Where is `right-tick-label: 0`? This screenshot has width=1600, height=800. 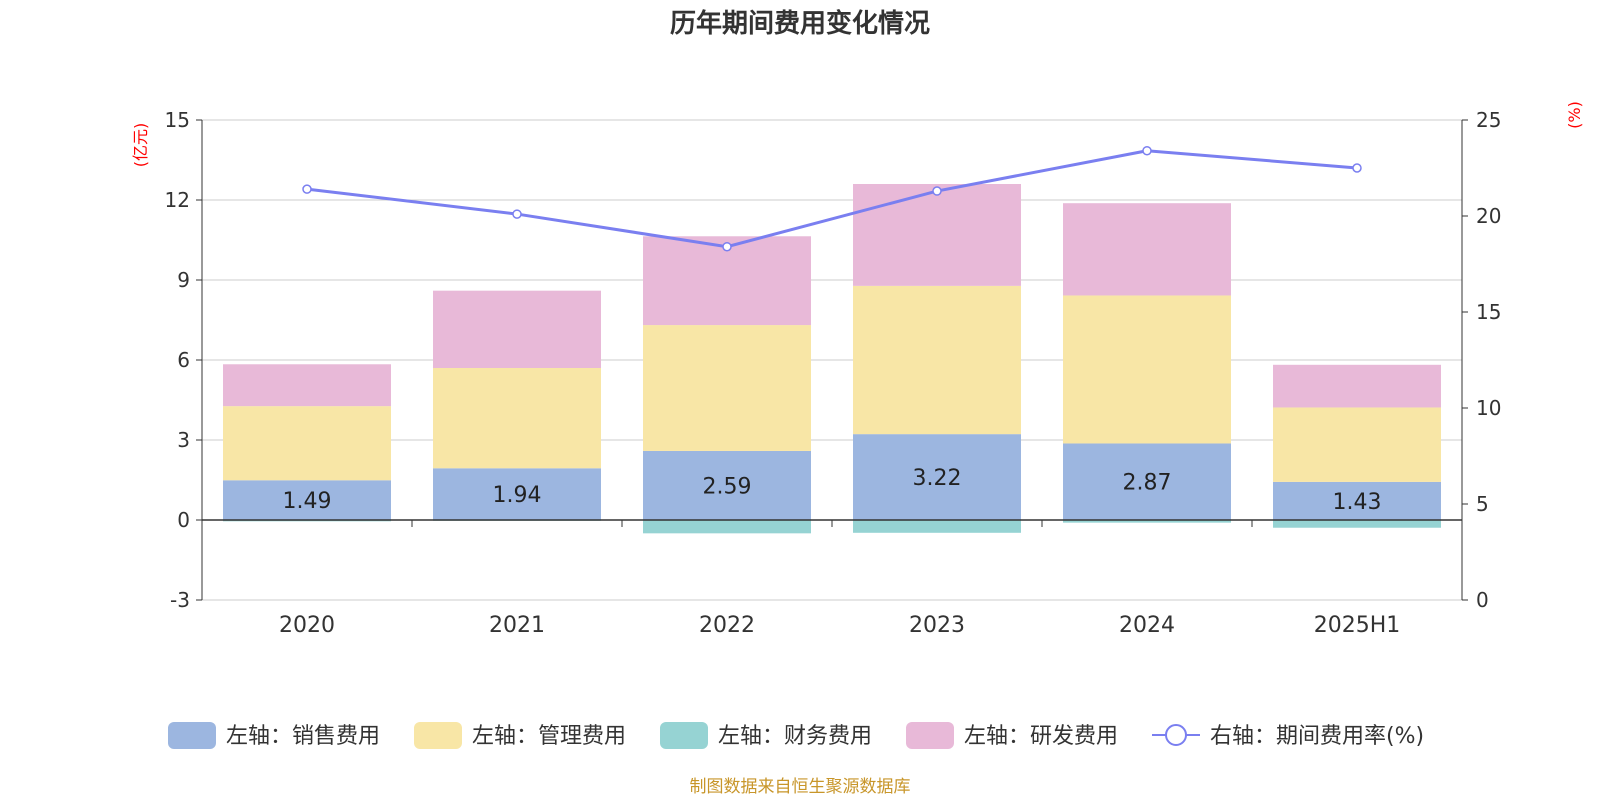 right-tick-label: 0 is located at coordinates (1482, 600).